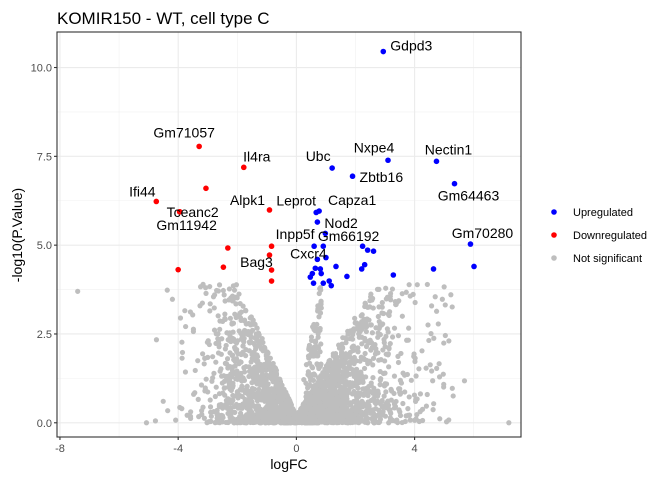 This screenshot has width=672, height=480. I want to click on legend-key, so click(554, 235).